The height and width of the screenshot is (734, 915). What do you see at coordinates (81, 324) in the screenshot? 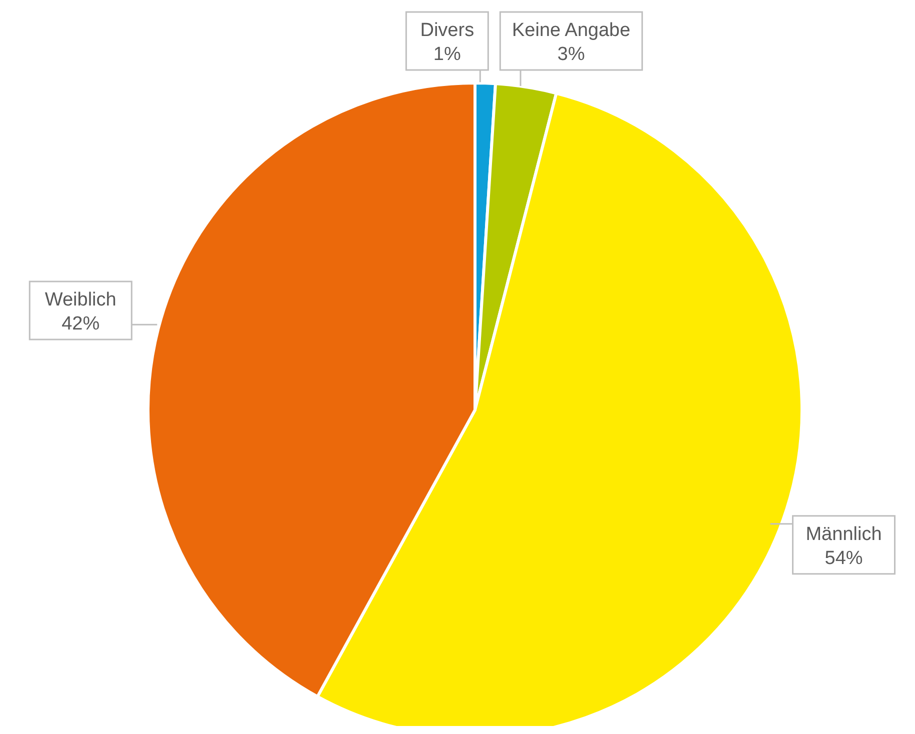
I see `data-label: 42%` at bounding box center [81, 324].